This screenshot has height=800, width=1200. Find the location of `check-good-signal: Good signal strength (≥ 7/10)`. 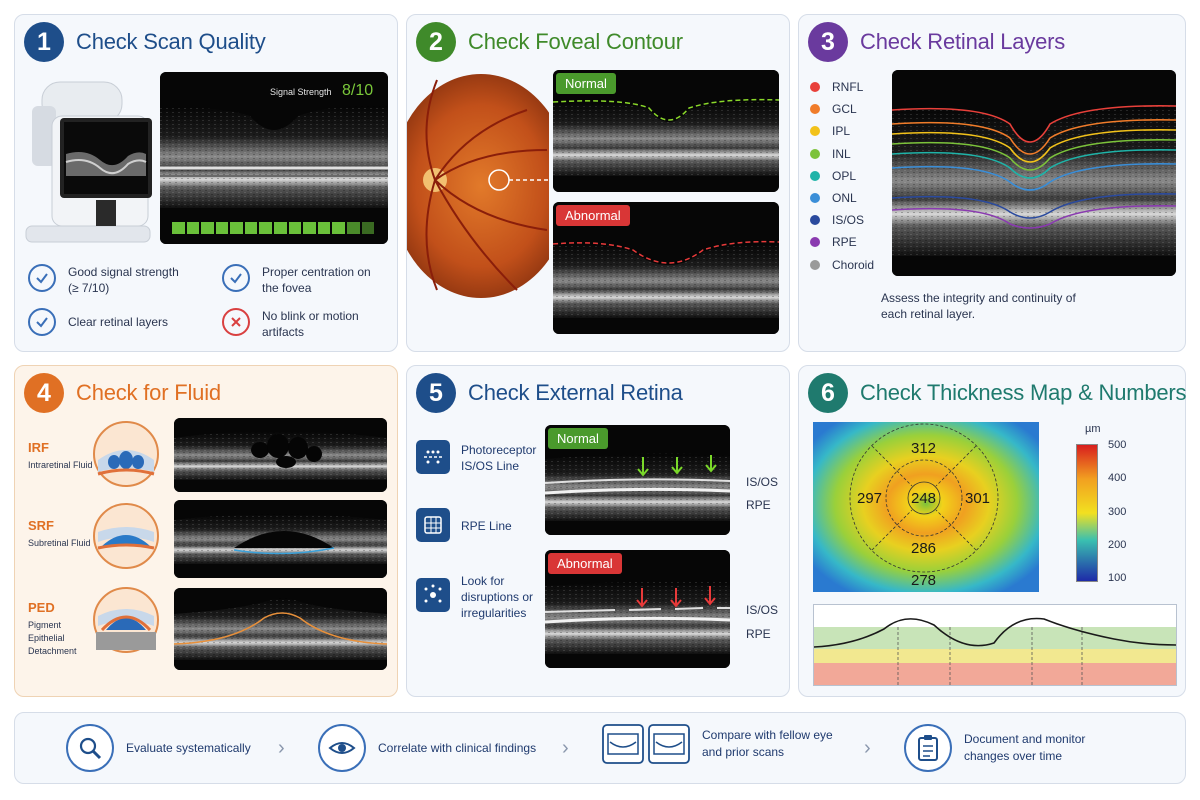

check-good-signal: Good signal strength (≥ 7/10) is located at coordinates (118, 280).